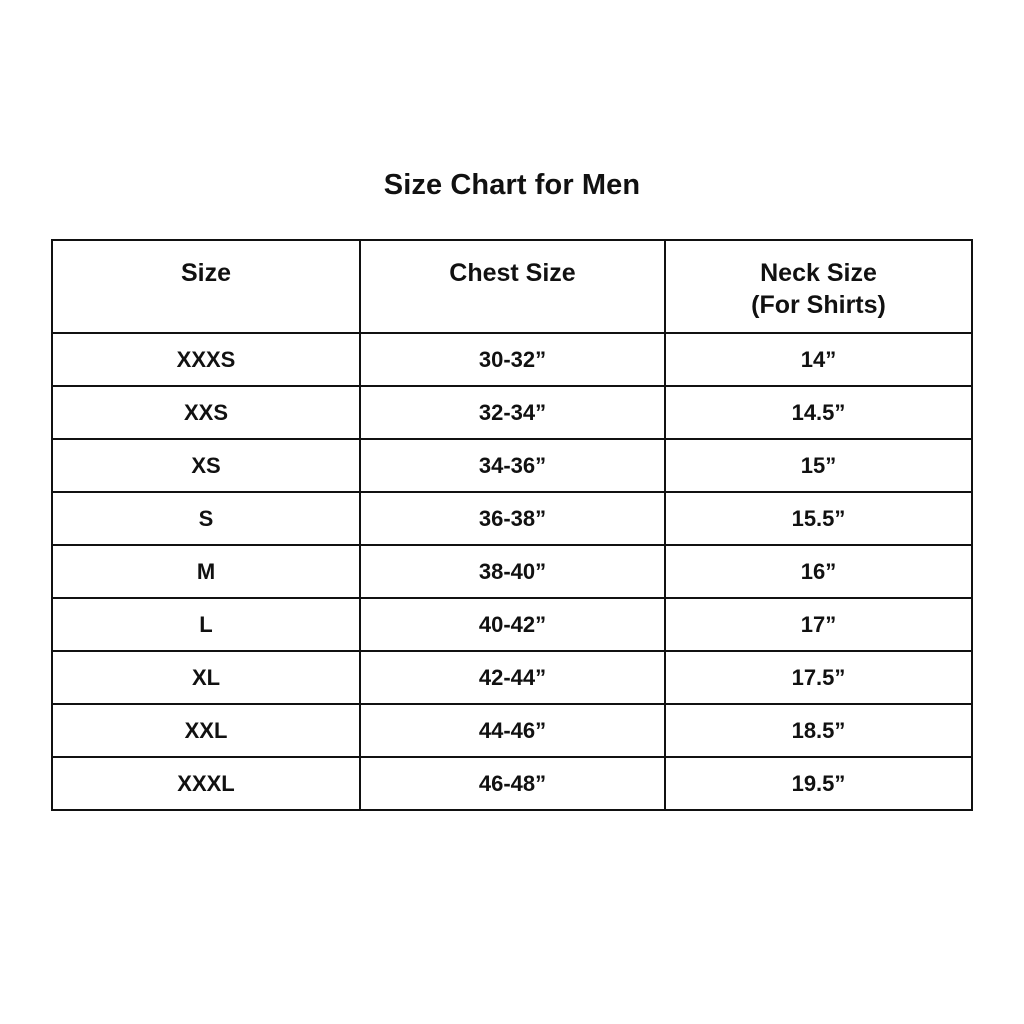 The height and width of the screenshot is (1024, 1024). Describe the element at coordinates (206, 730) in the screenshot. I see `cell-size: XXL` at that location.